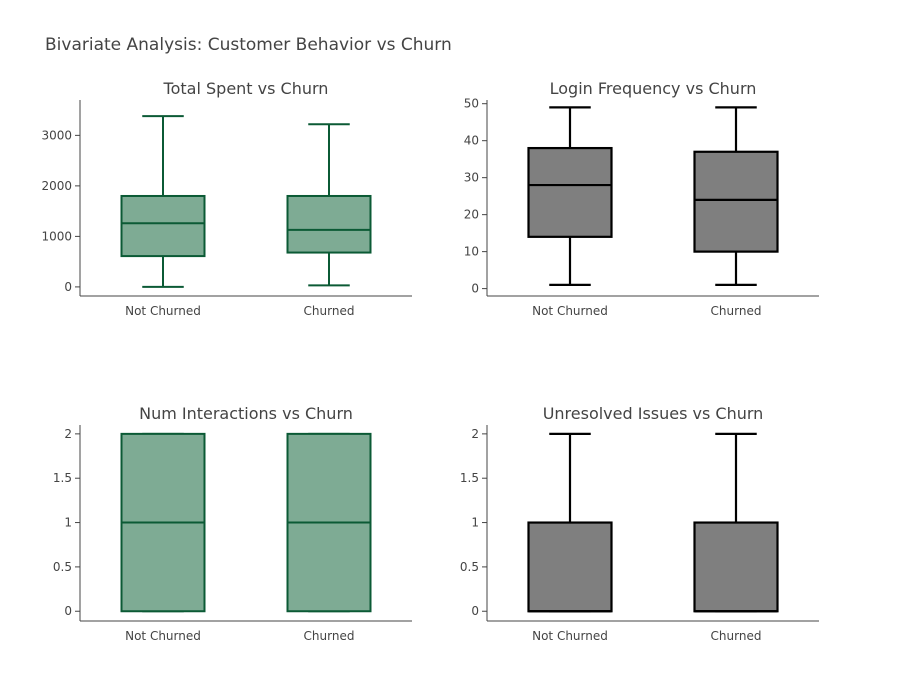 The image size is (900, 700). I want to click on y-tick-label-num-interactions: 1, so click(68, 523).